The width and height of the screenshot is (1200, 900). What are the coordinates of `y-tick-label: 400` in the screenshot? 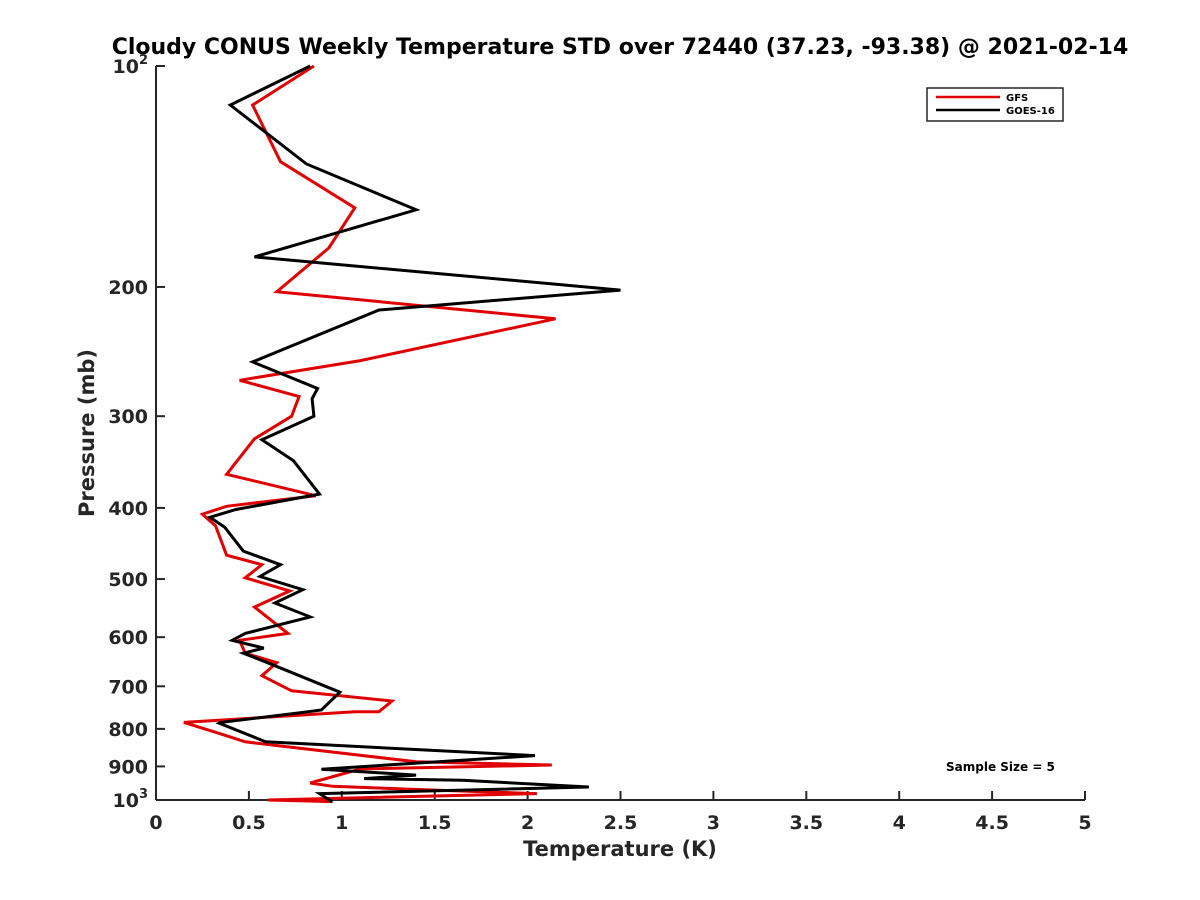 It's located at (128, 509).